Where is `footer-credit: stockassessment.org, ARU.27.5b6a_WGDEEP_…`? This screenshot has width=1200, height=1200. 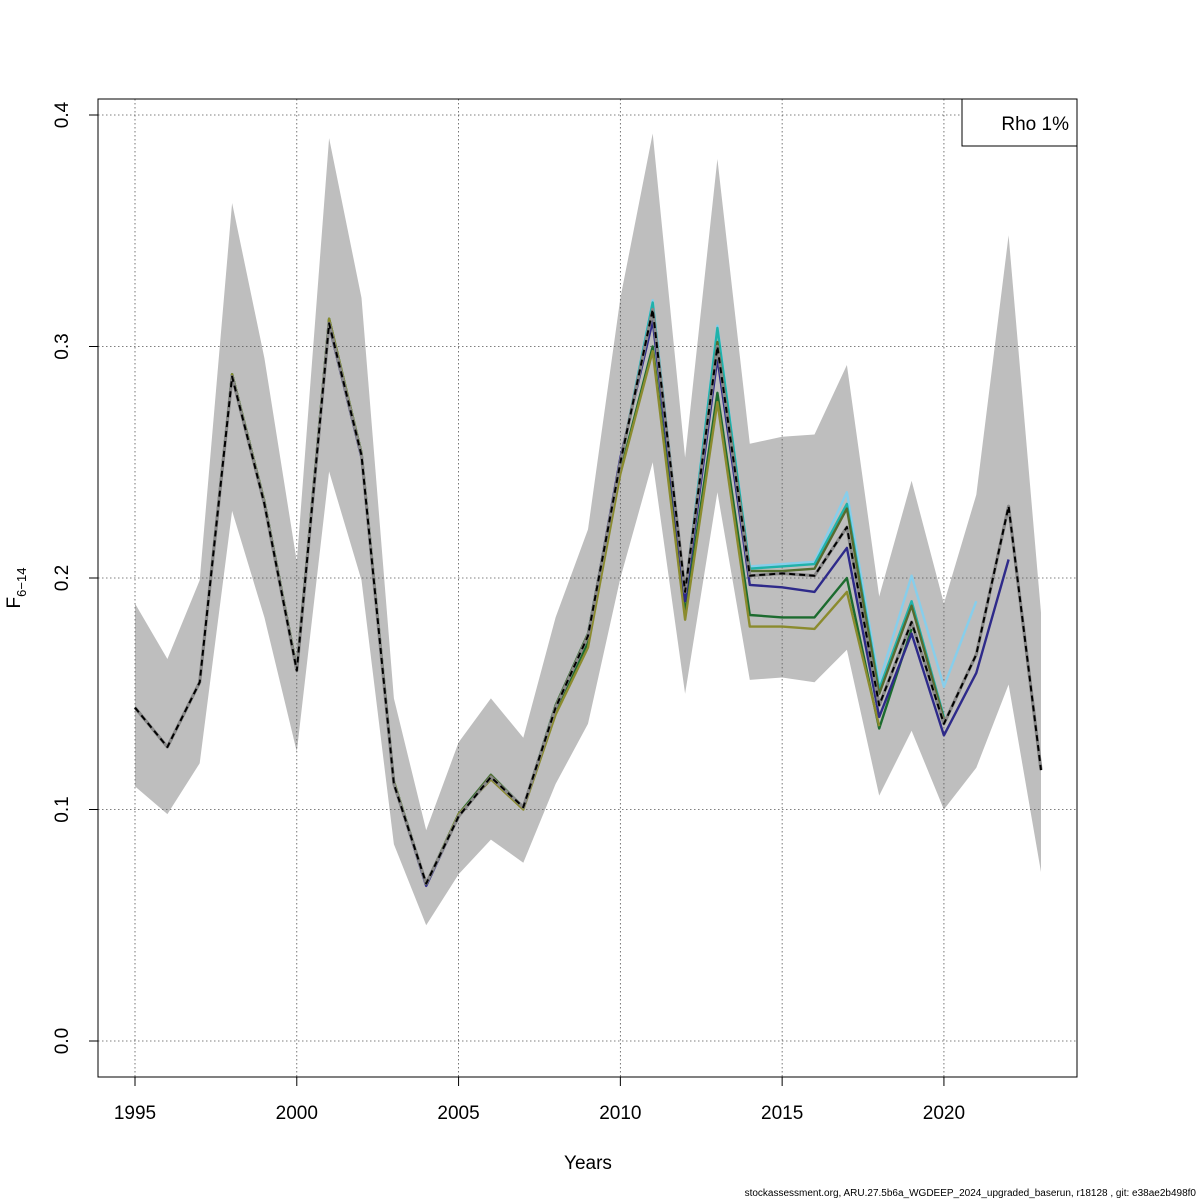
footer-credit: stockassessment.org, ARU.27.5b6a_WGDEEP_… is located at coordinates (971, 1193).